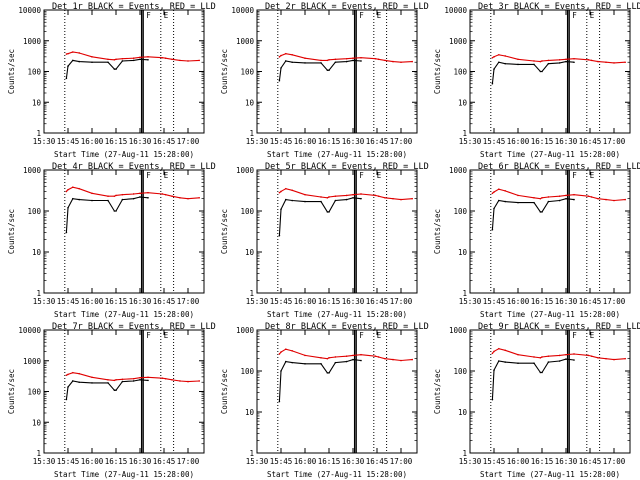 This screenshot has width=640, height=480. I want to click on x-tick-label: 15:45, so click(68, 301).